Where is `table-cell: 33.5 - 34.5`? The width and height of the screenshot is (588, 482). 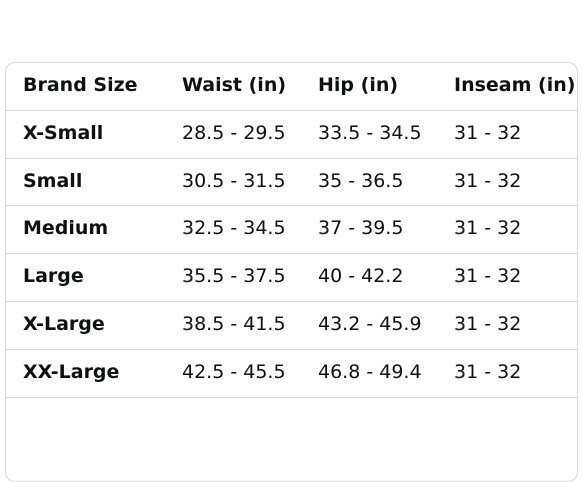 table-cell: 33.5 - 34.5 is located at coordinates (370, 132).